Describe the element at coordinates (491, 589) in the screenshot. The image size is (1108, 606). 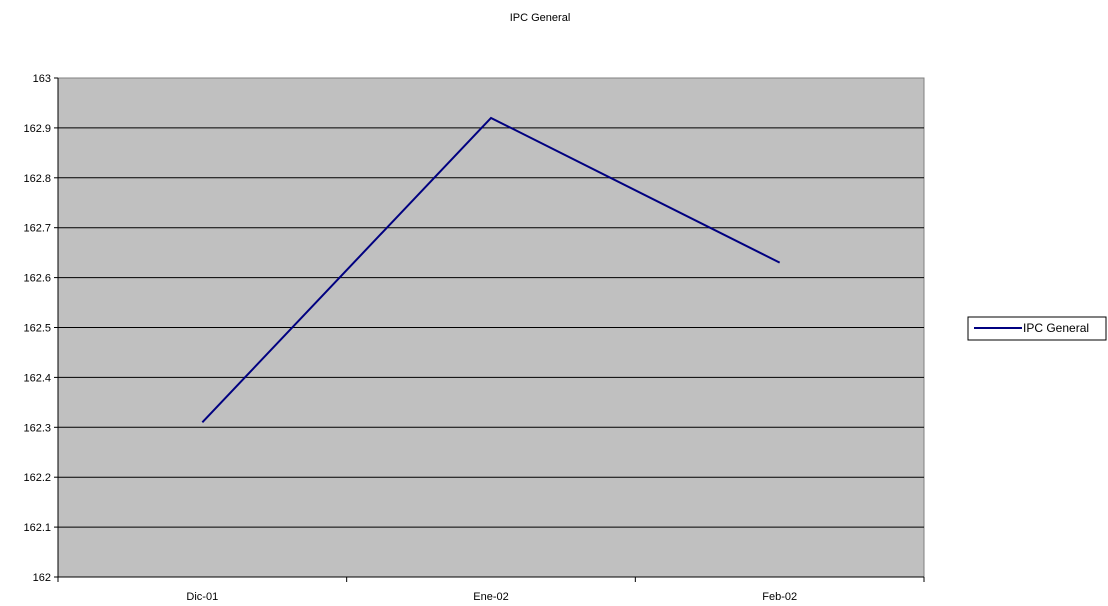
I see `x-axis: Dic-01 Ene-02 Feb-02` at that location.